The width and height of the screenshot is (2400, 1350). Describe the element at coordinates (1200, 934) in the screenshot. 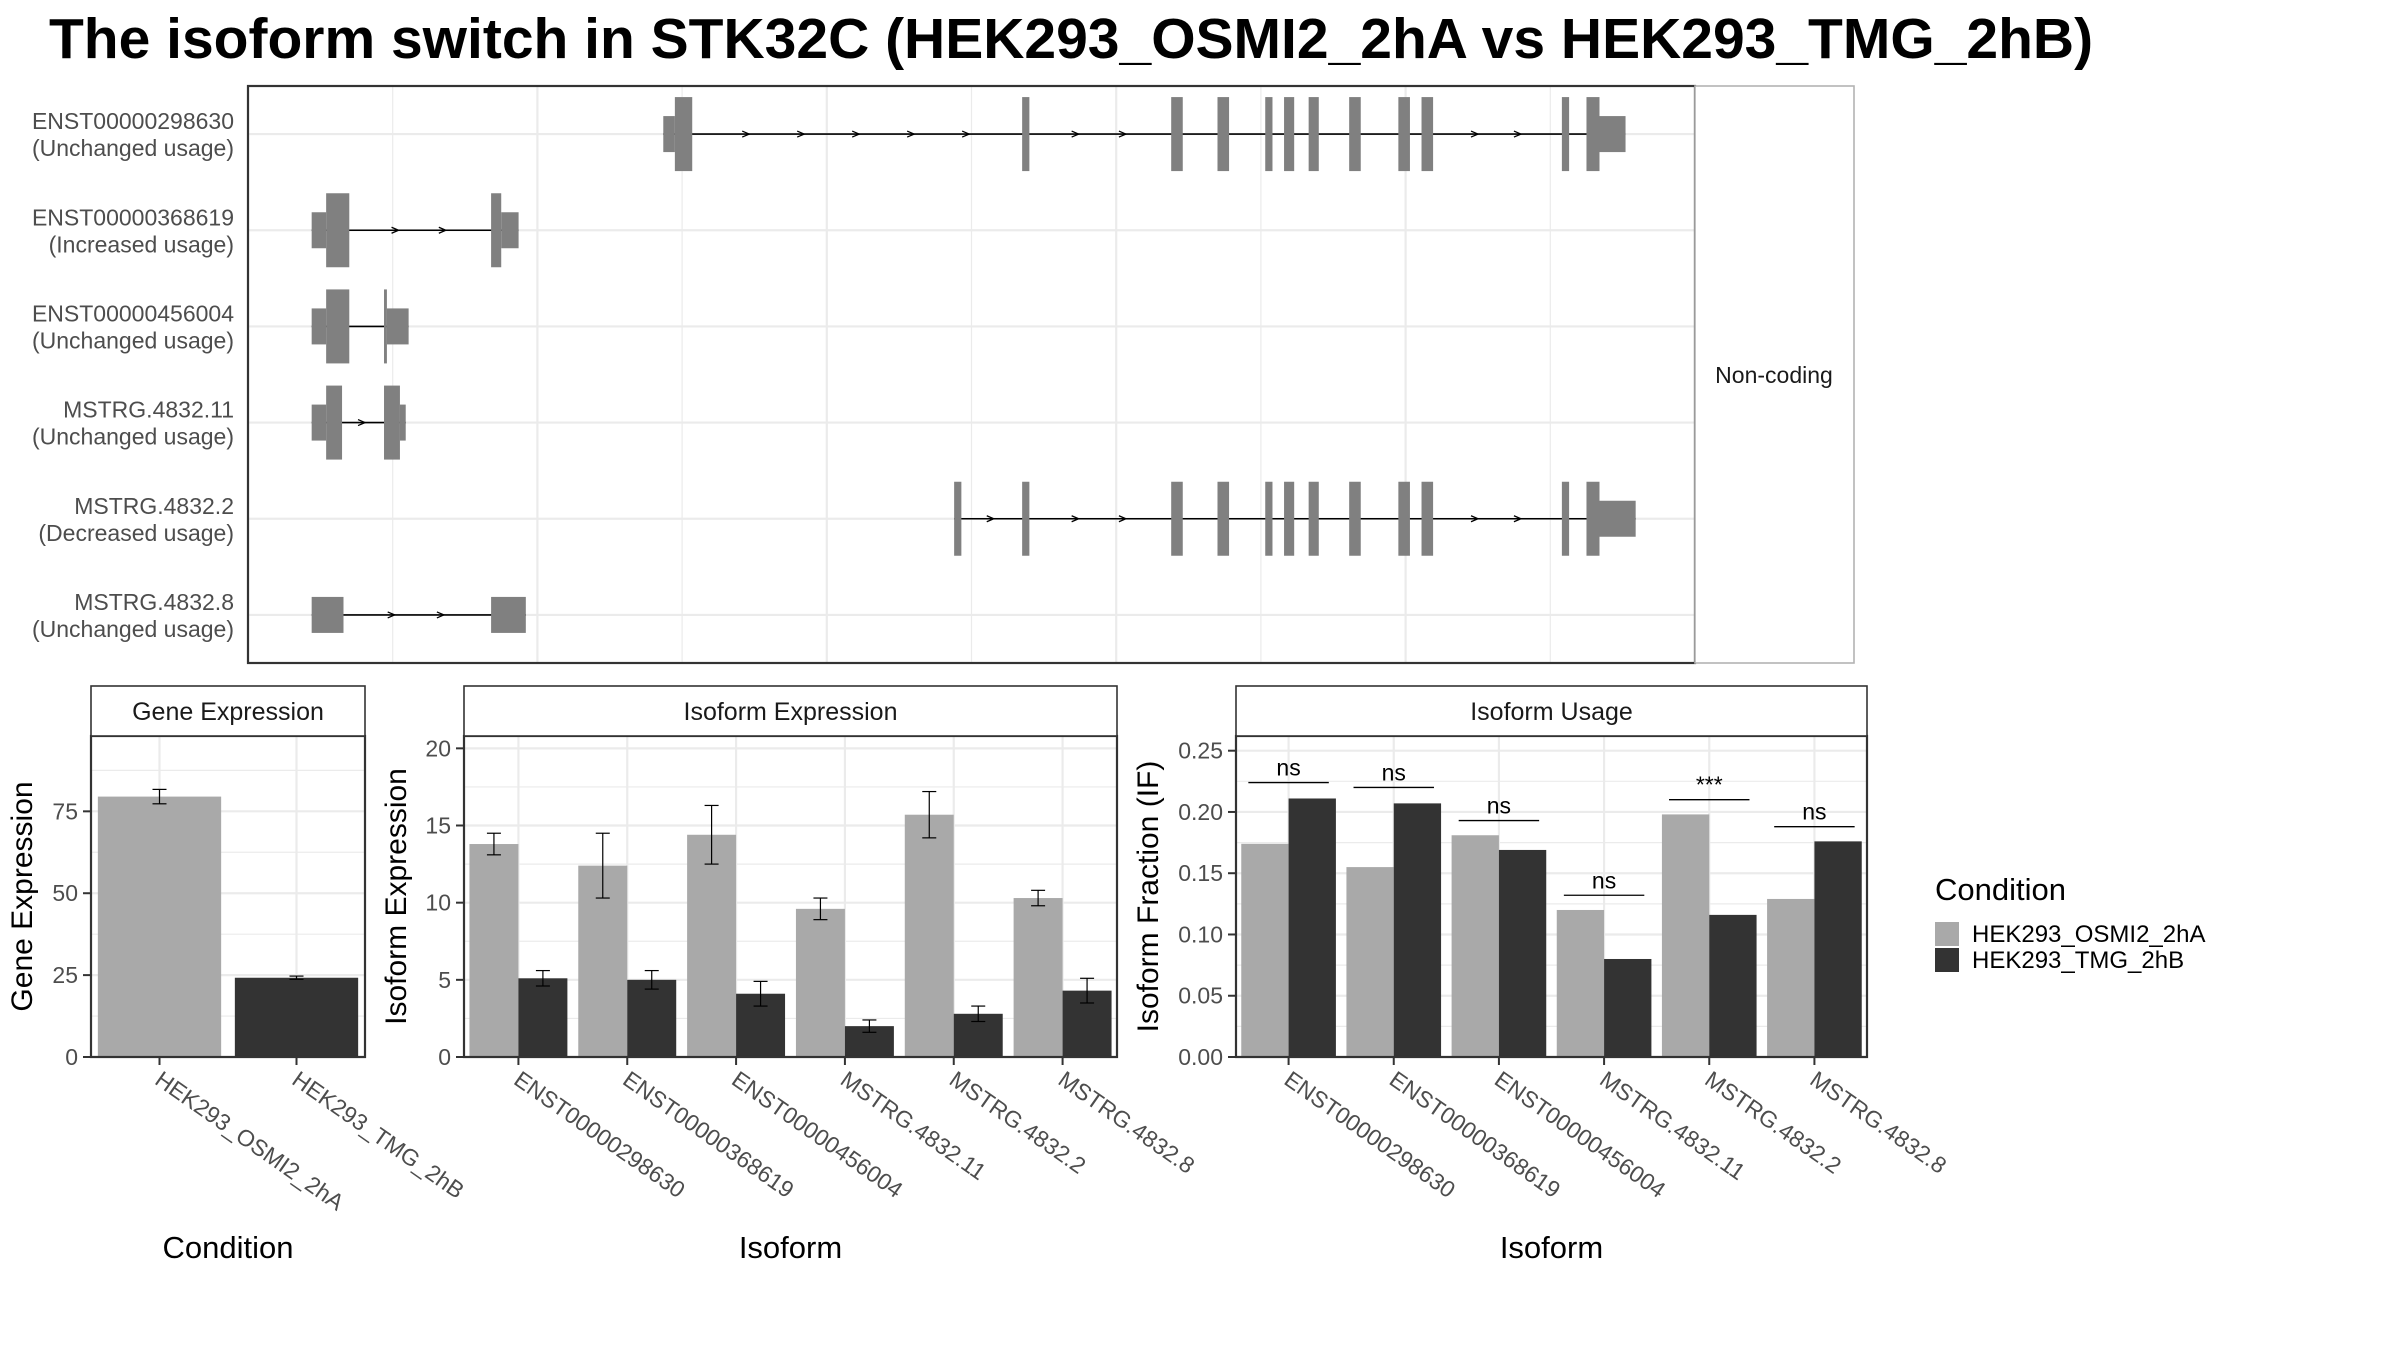

I see `y-tick-label: 0.10` at that location.